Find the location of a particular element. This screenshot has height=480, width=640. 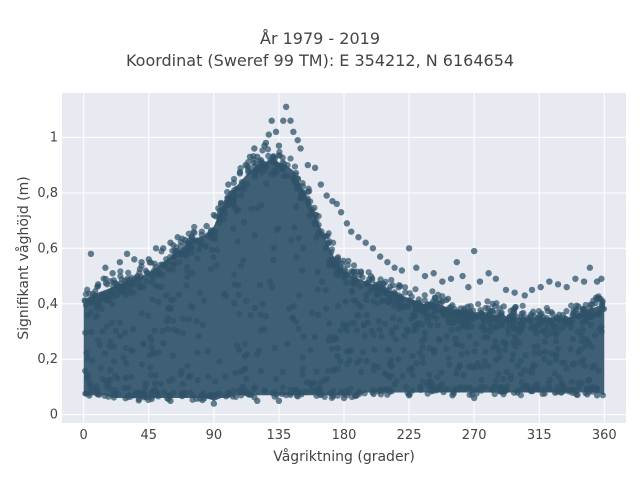

y-tick-label: 0,4 is located at coordinates (47, 304).